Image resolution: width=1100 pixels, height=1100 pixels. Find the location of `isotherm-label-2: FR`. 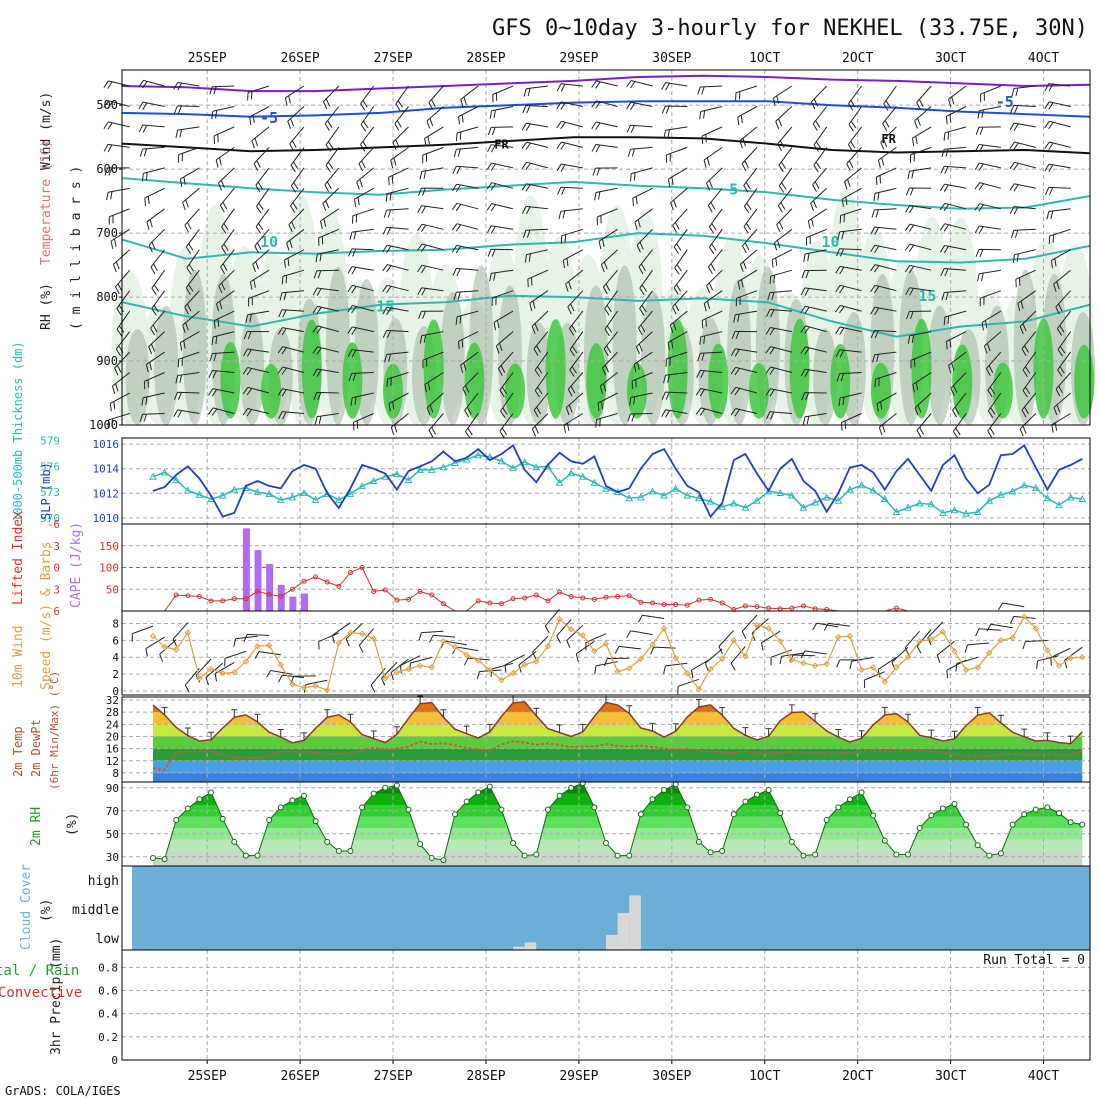

isotherm-label-2: FR is located at coordinates (501, 145).